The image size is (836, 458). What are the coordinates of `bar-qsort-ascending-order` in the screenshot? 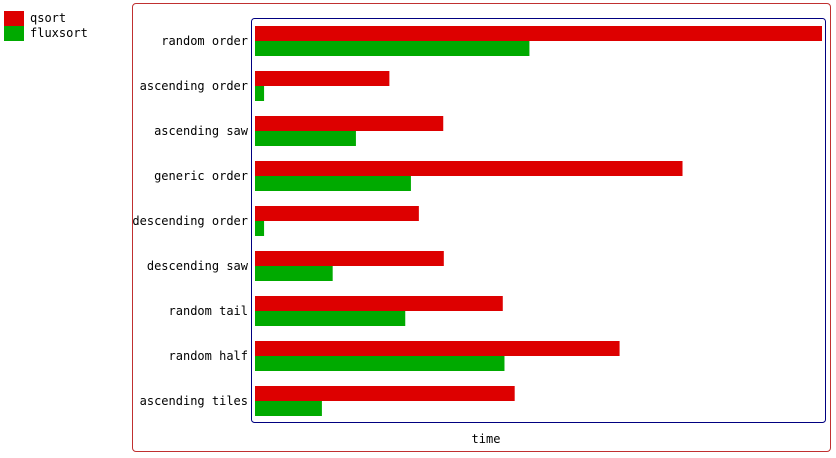 It's located at (322, 78).